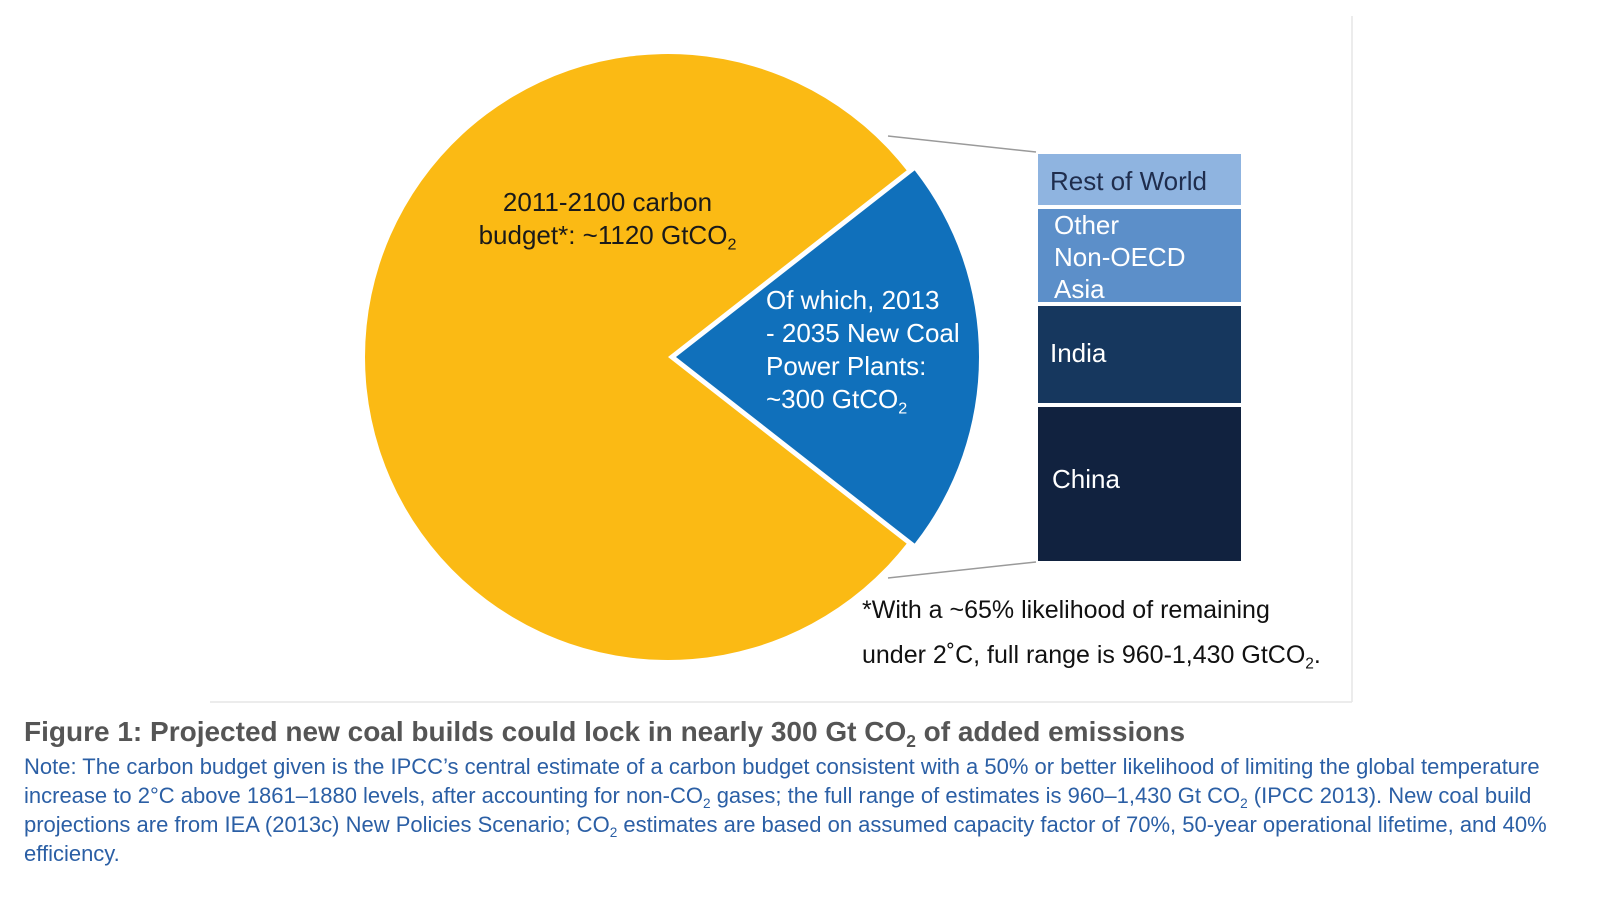  I want to click on carbon-budget-label-line2: budget*: ~1120 GtCO2, so click(607, 237).